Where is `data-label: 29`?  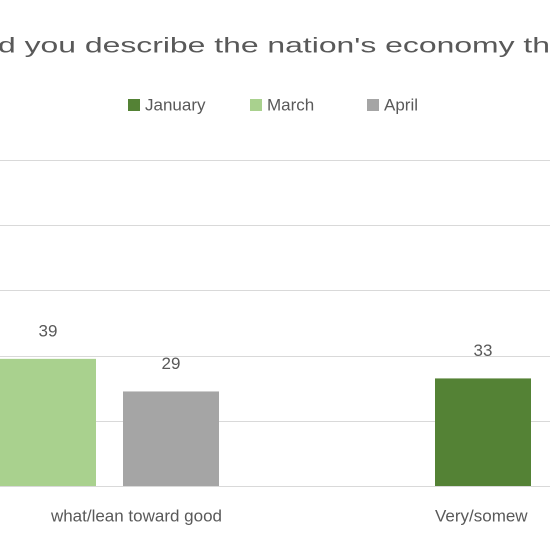 data-label: 29 is located at coordinates (171, 363).